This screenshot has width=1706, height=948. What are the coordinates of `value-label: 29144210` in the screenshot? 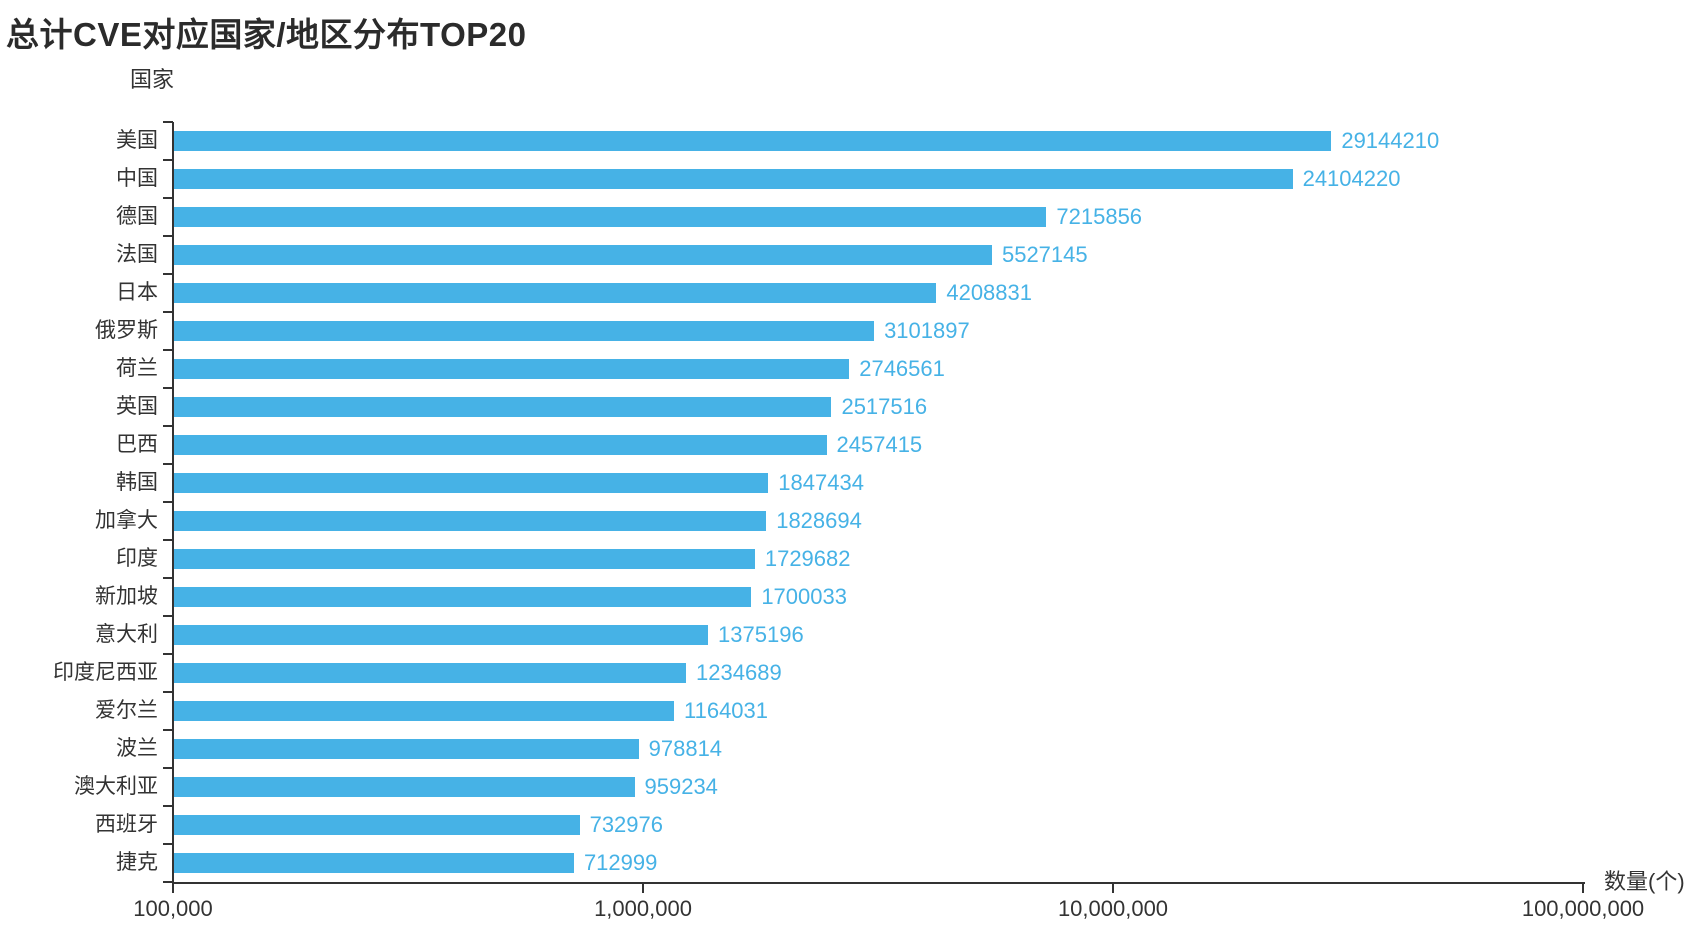 It's located at (1390, 140).